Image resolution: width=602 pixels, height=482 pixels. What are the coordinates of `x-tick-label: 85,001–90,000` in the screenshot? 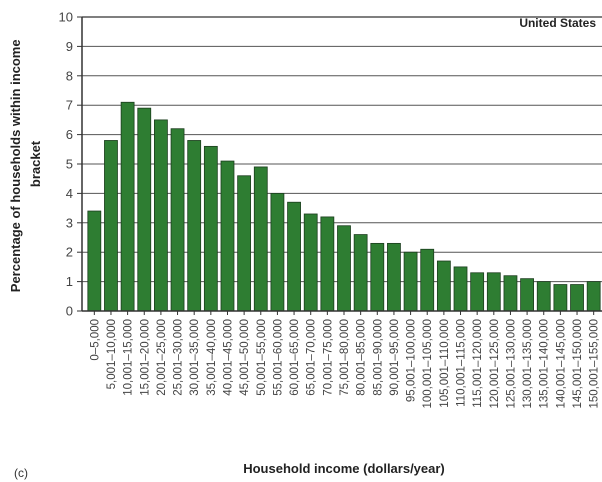 It's located at (378, 357).